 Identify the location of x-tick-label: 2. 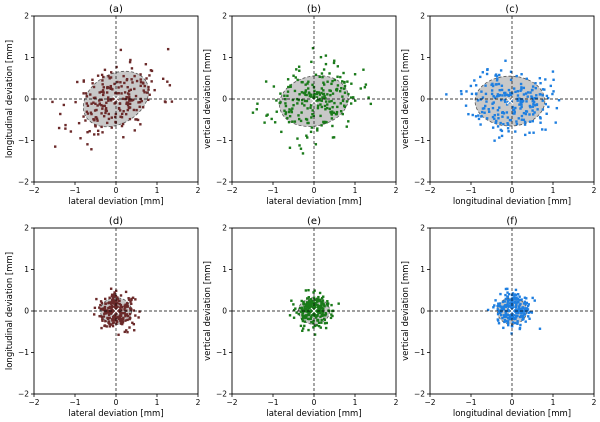
(594, 402).